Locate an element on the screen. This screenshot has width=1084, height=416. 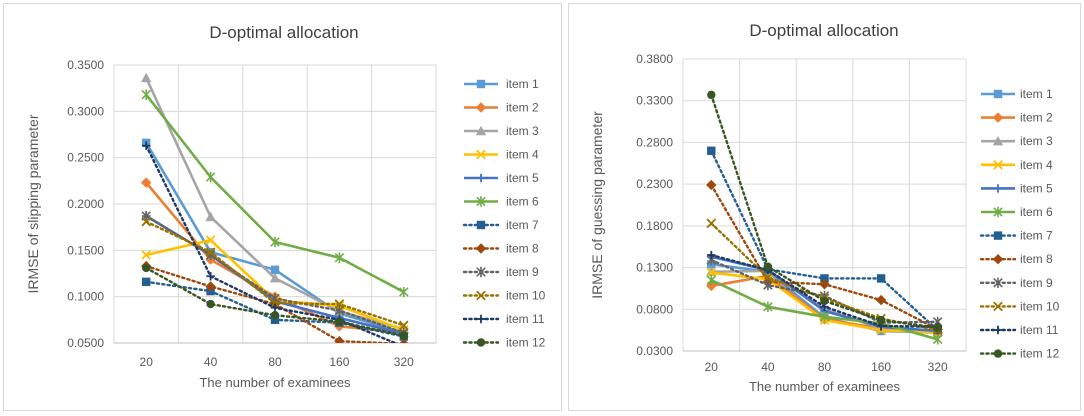
y-tick-label: 0.1800 is located at coordinates (654, 226).